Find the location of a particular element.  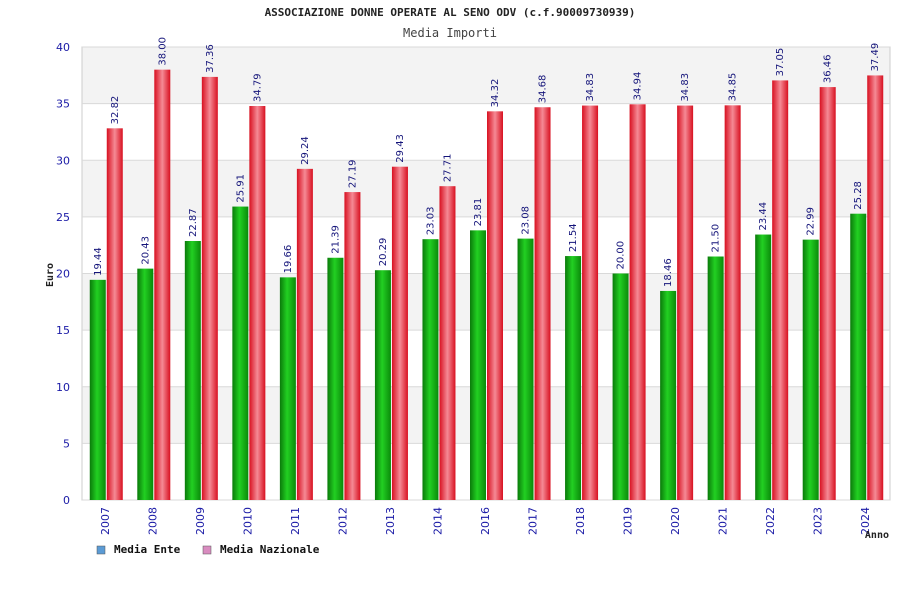

y-tick-label: 0 is located at coordinates (66, 500).